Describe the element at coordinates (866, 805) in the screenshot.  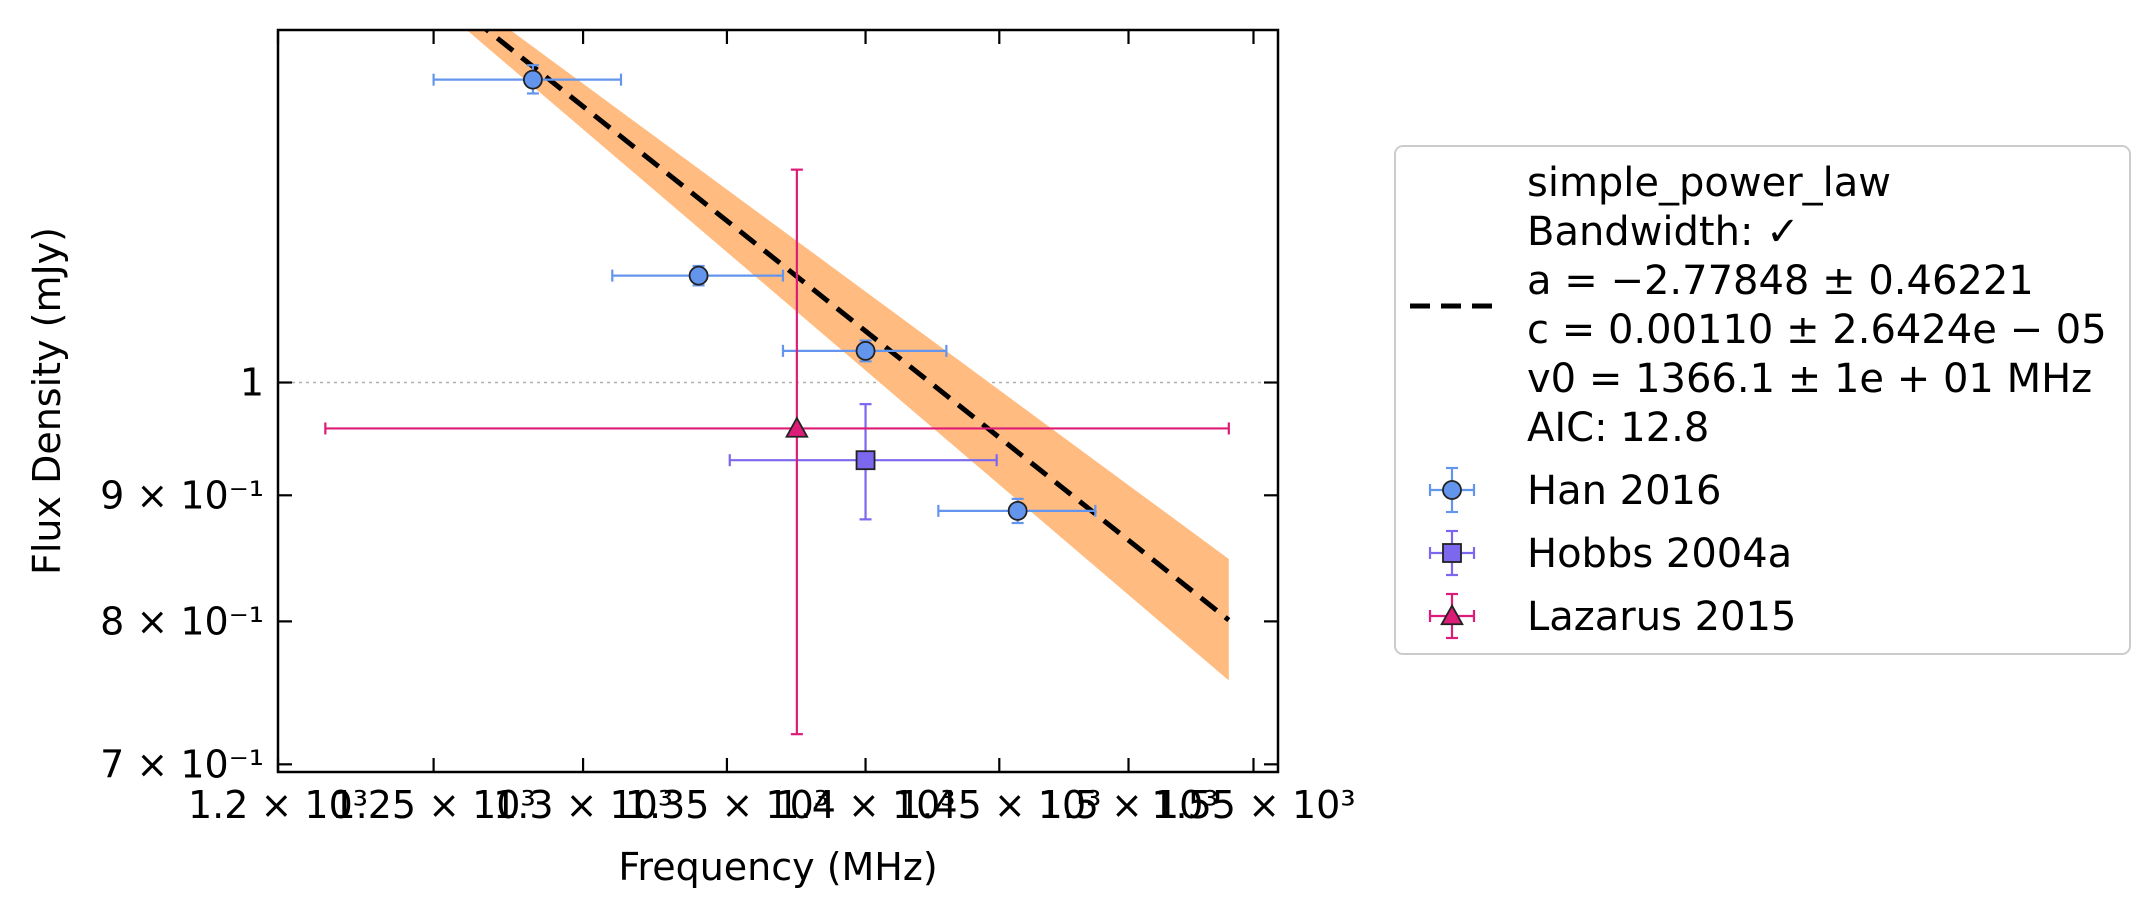
I see `x-tick-label: 1.4 × 10³` at that location.